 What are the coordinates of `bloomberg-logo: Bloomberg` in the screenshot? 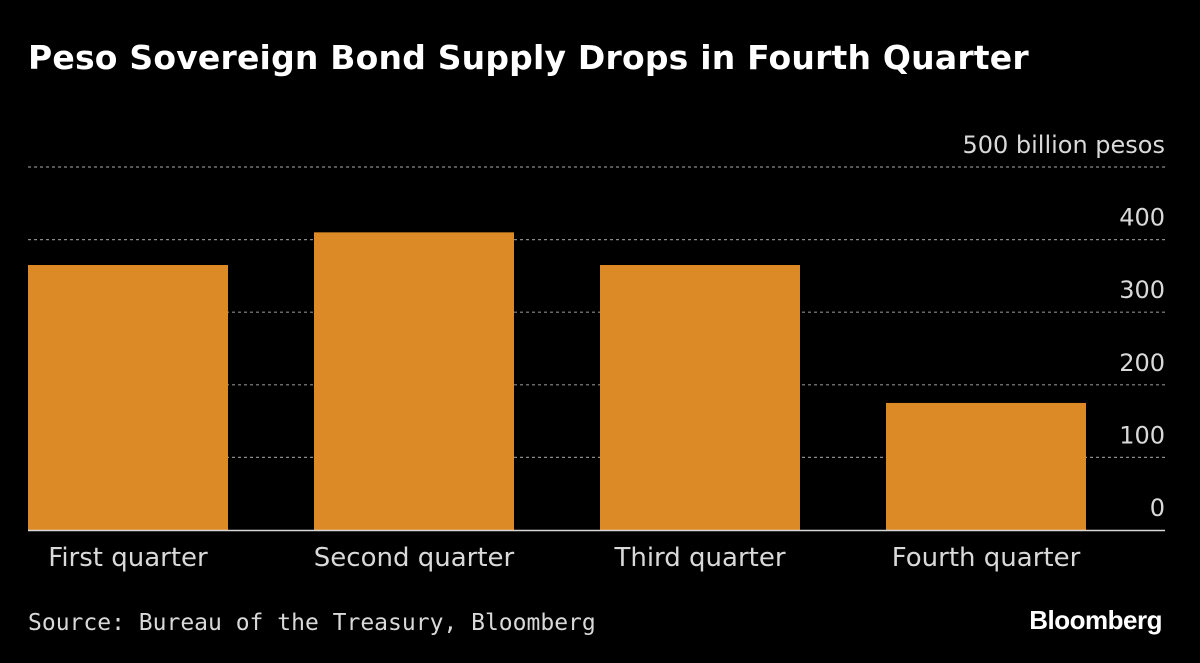 It's located at (1095, 620).